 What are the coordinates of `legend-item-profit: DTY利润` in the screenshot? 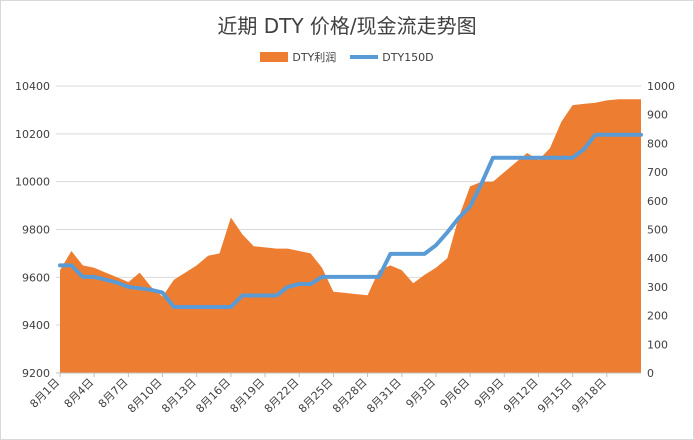 It's located at (298, 57).